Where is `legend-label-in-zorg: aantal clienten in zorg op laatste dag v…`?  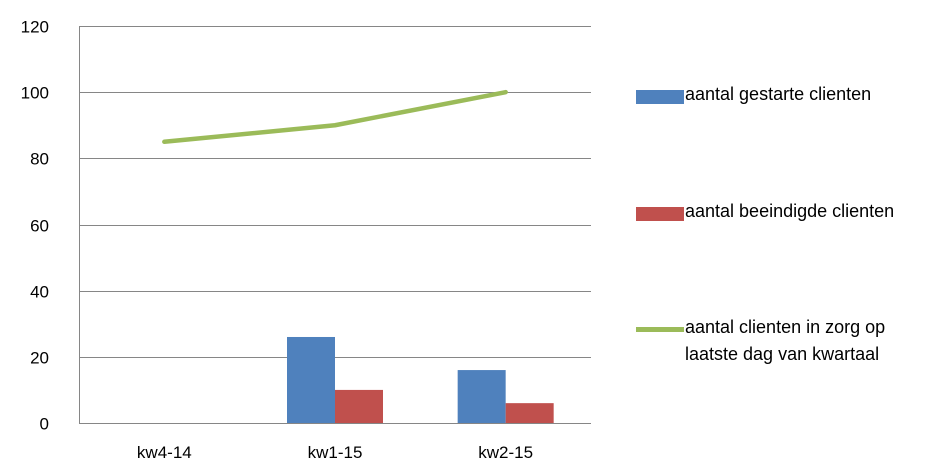 legend-label-in-zorg: aantal clienten in zorg op laatste dag v… is located at coordinates (785, 340).